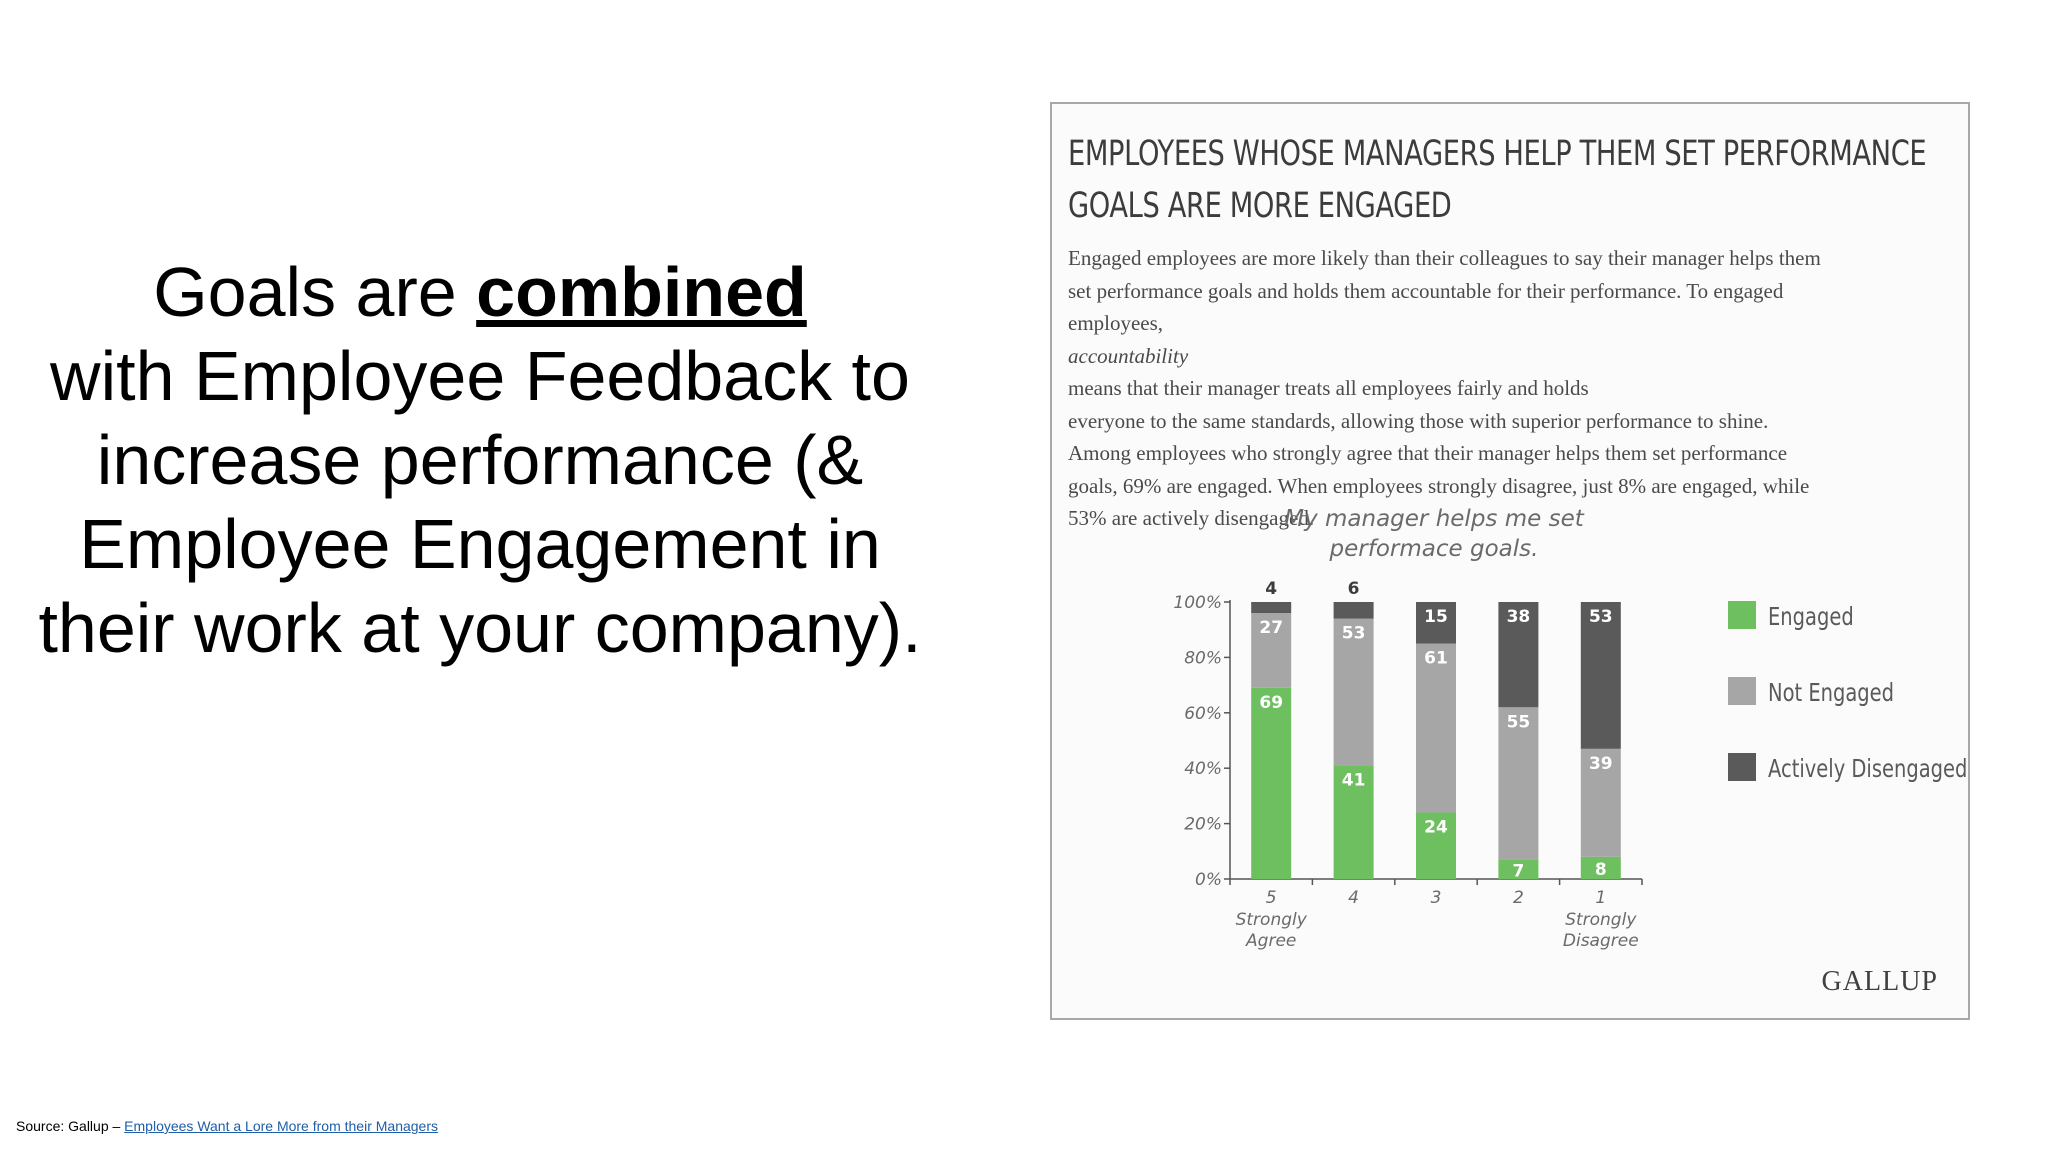 This screenshot has height=1152, width=2048. I want to click on data-label: 55, so click(1519, 722).